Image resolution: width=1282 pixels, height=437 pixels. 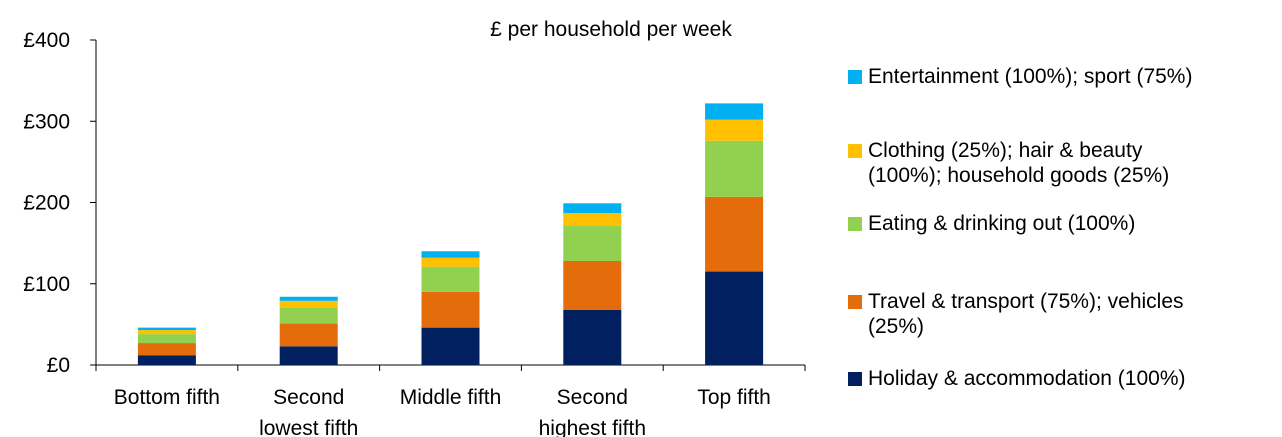 What do you see at coordinates (46, 40) in the screenshot?
I see `y-tick-label: £400` at bounding box center [46, 40].